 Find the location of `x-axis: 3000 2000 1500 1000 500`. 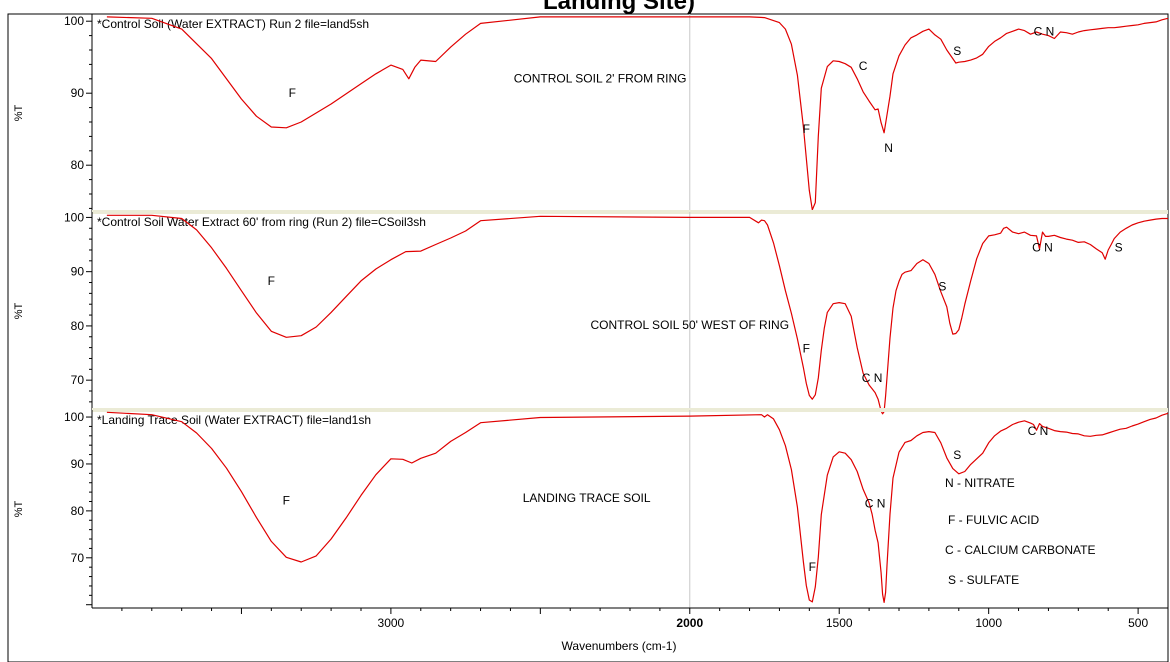

x-axis: 3000 2000 1500 1000 500 is located at coordinates (630, 618).